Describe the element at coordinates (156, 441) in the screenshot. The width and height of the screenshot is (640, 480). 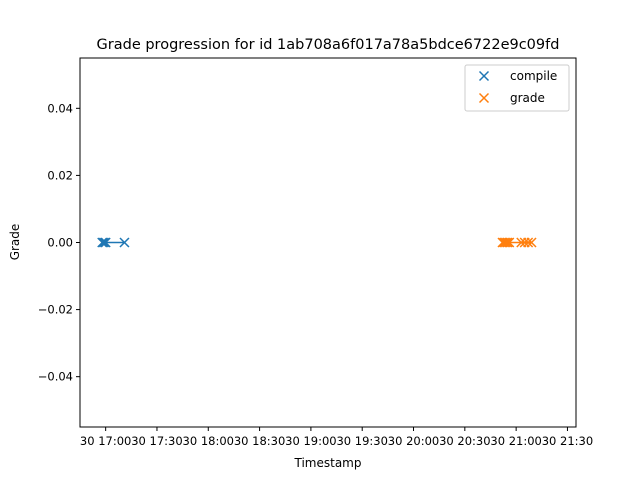
I see `x-tick-label: 30 17:30` at that location.